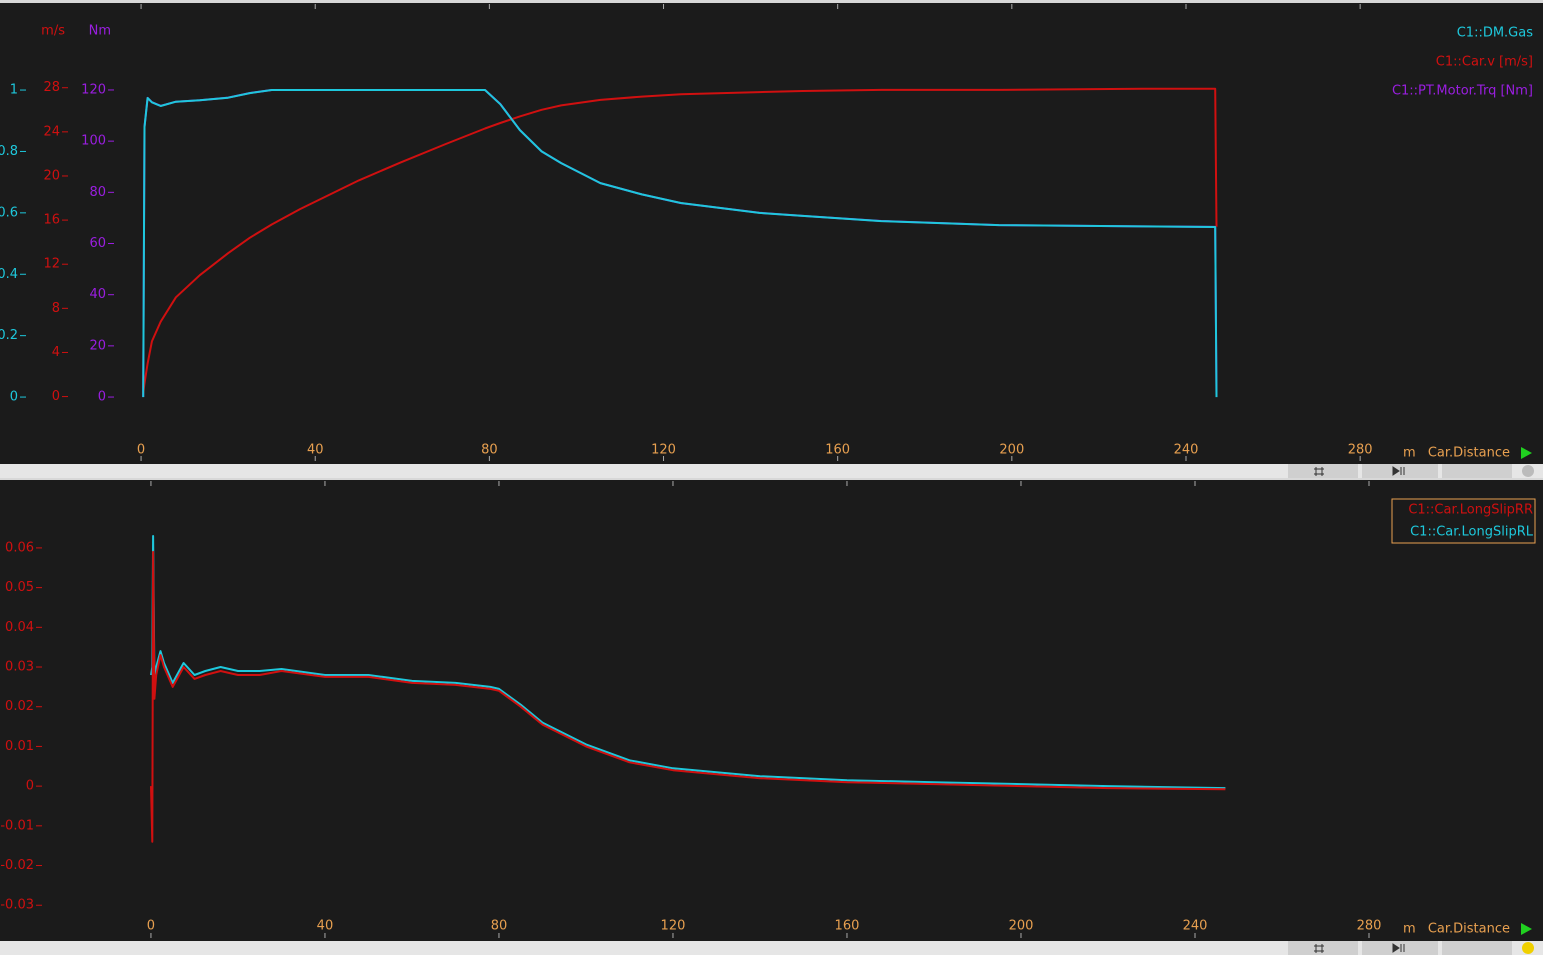 The image size is (1543, 955). Describe the element at coordinates (93, 89) in the screenshot. I see `y-tick-label: 120` at that location.